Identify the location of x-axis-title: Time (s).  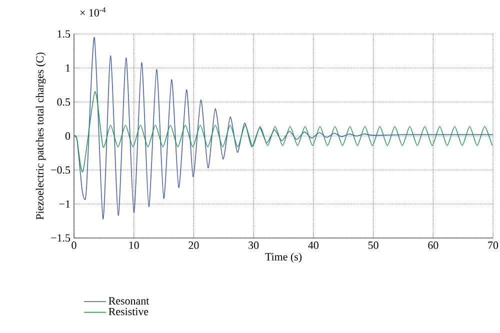
(283, 257).